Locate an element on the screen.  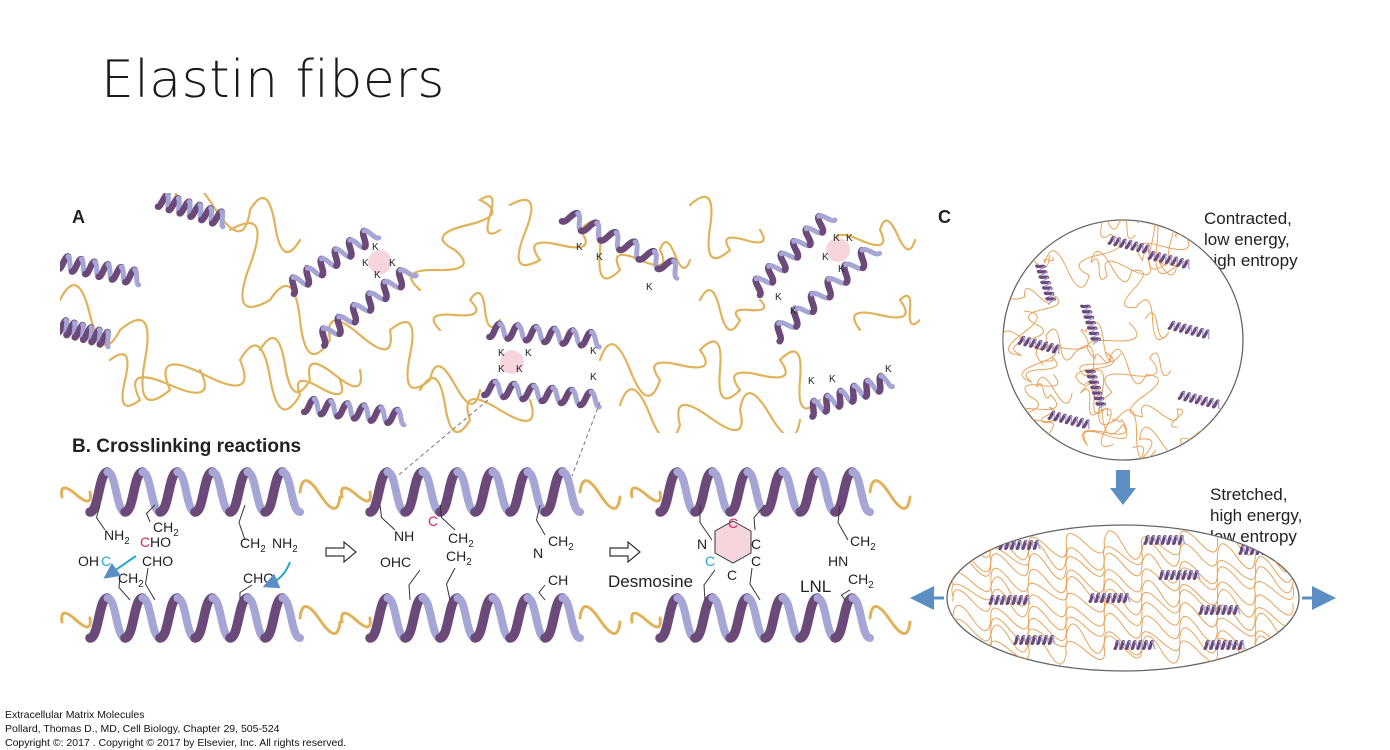
coil-b-top-left is located at coordinates (646, 494).